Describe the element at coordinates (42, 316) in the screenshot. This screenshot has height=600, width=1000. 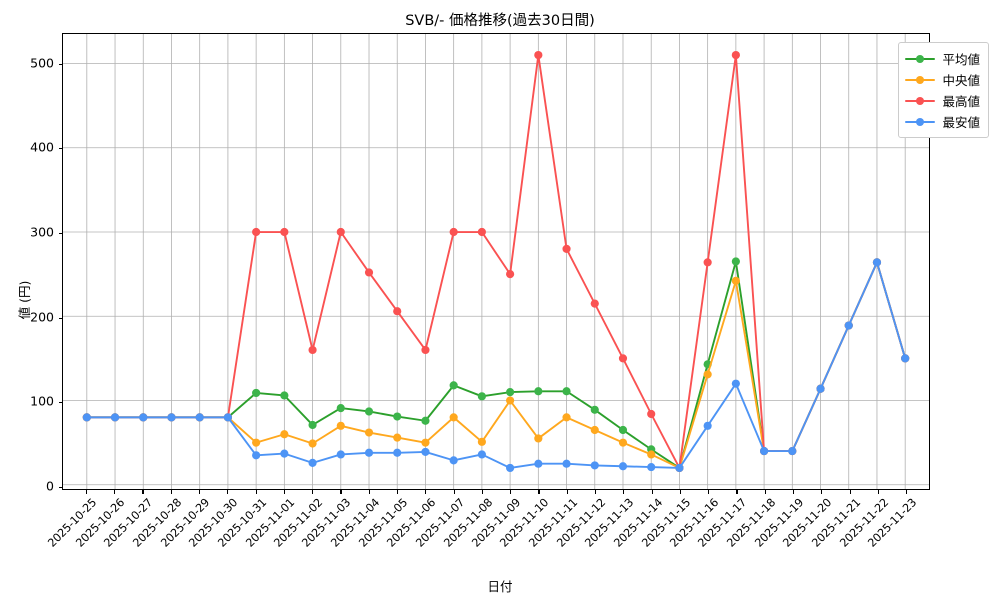
I see `y-tick-label: 200` at that location.